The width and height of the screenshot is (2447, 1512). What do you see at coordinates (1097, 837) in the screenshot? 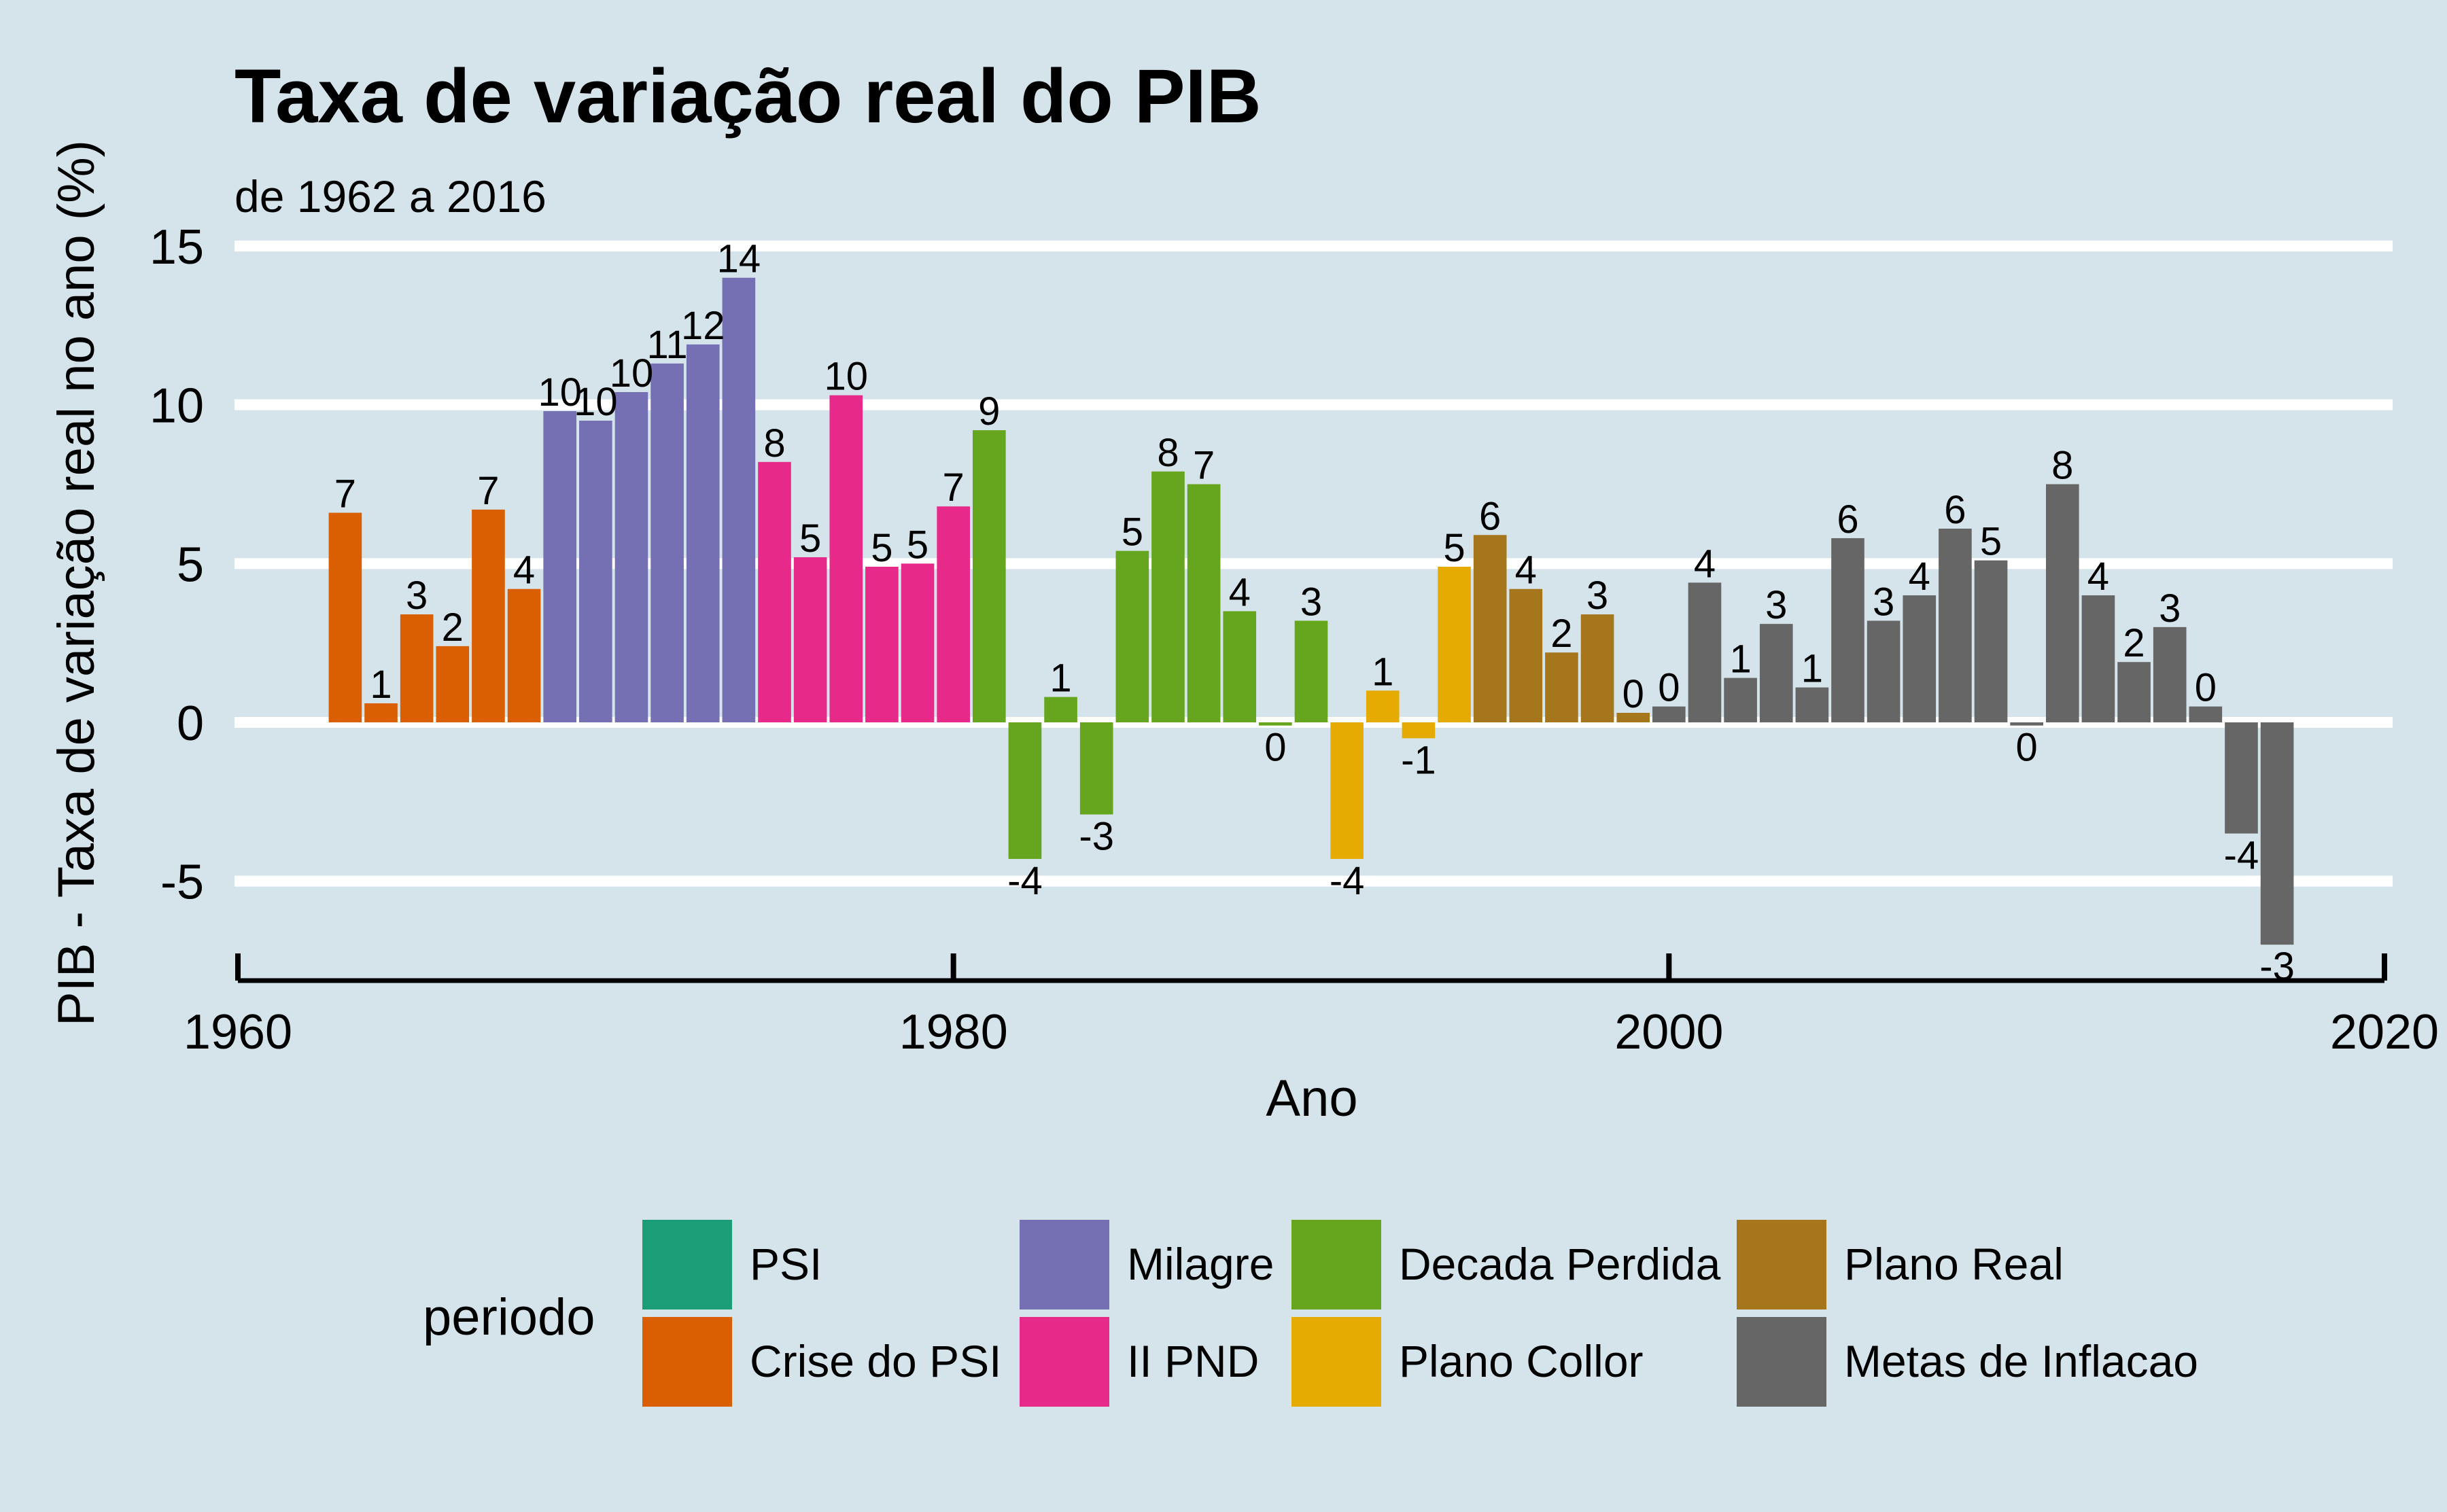
I see `bar-value-label: -3` at bounding box center [1097, 837].